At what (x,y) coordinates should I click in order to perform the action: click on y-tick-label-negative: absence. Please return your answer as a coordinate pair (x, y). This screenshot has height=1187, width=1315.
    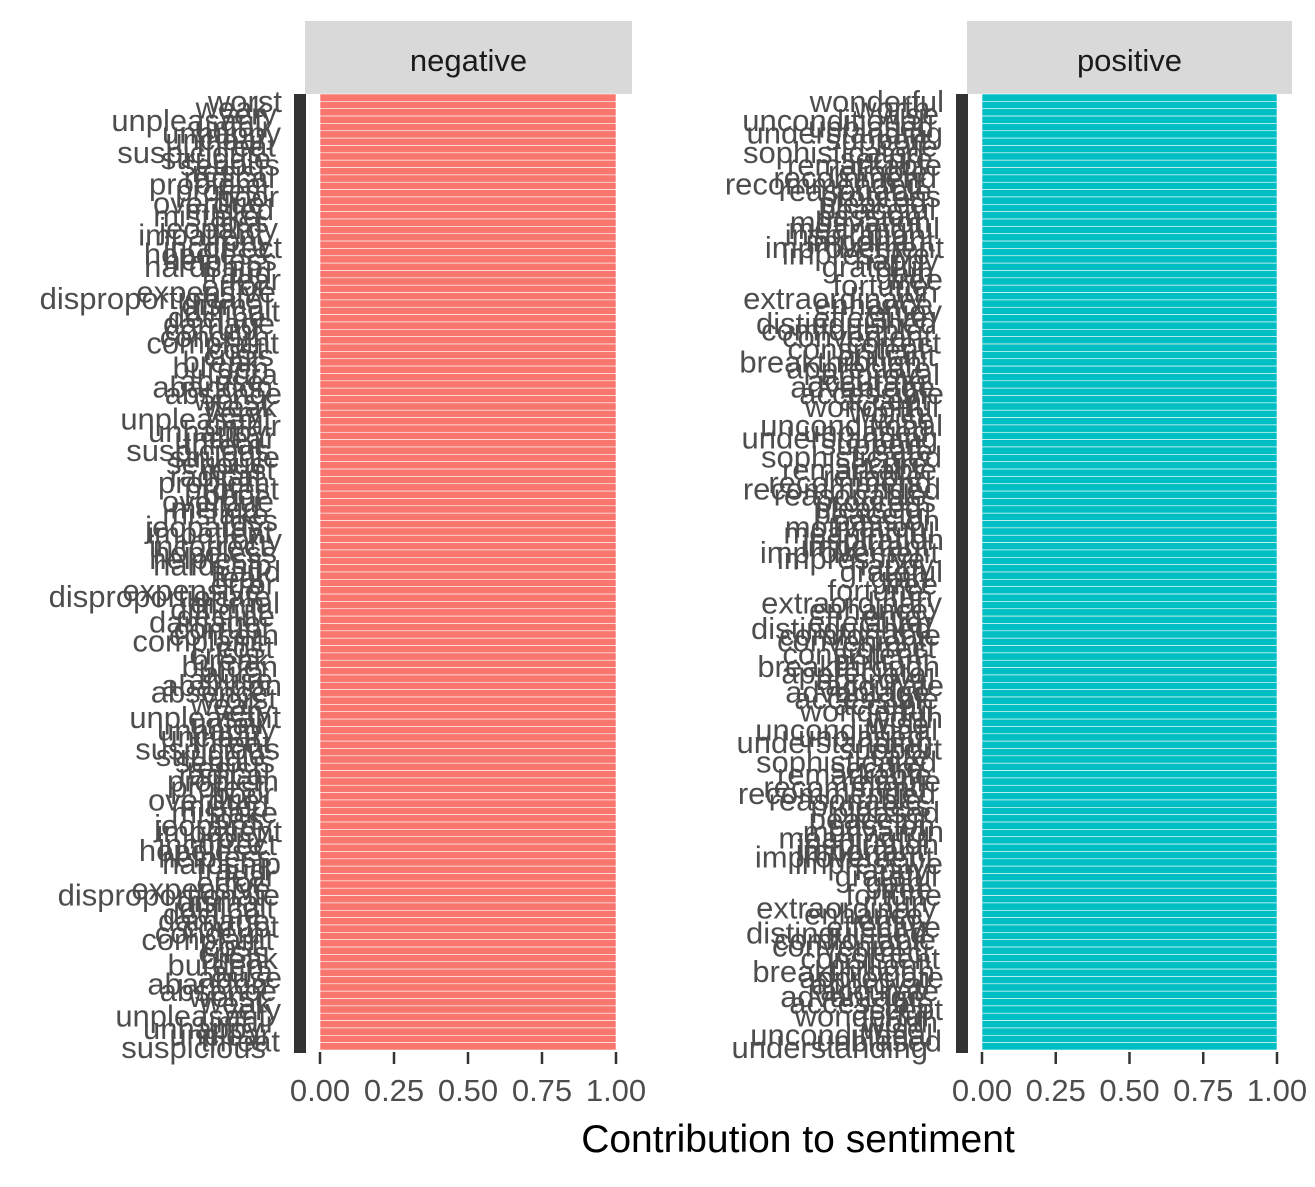
    Looking at the image, I should click on (218, 990).